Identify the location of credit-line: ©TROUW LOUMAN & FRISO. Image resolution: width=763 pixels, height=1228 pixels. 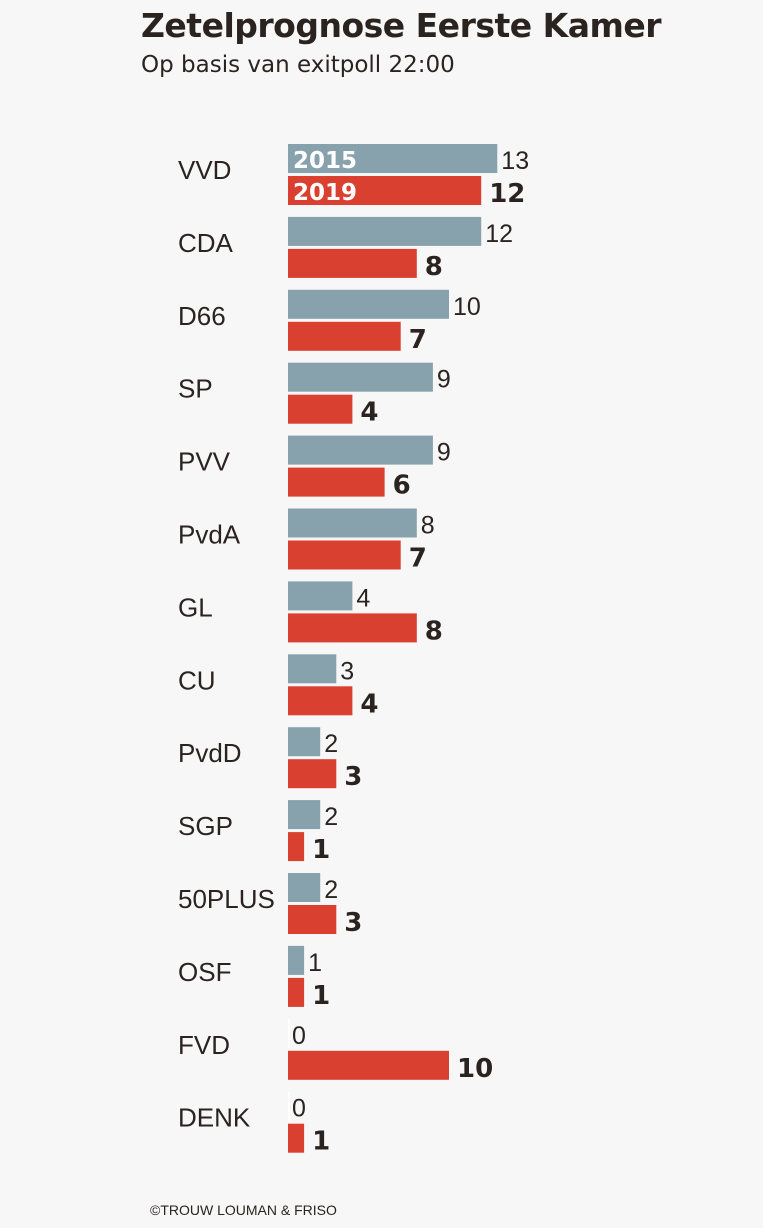
(243, 1210).